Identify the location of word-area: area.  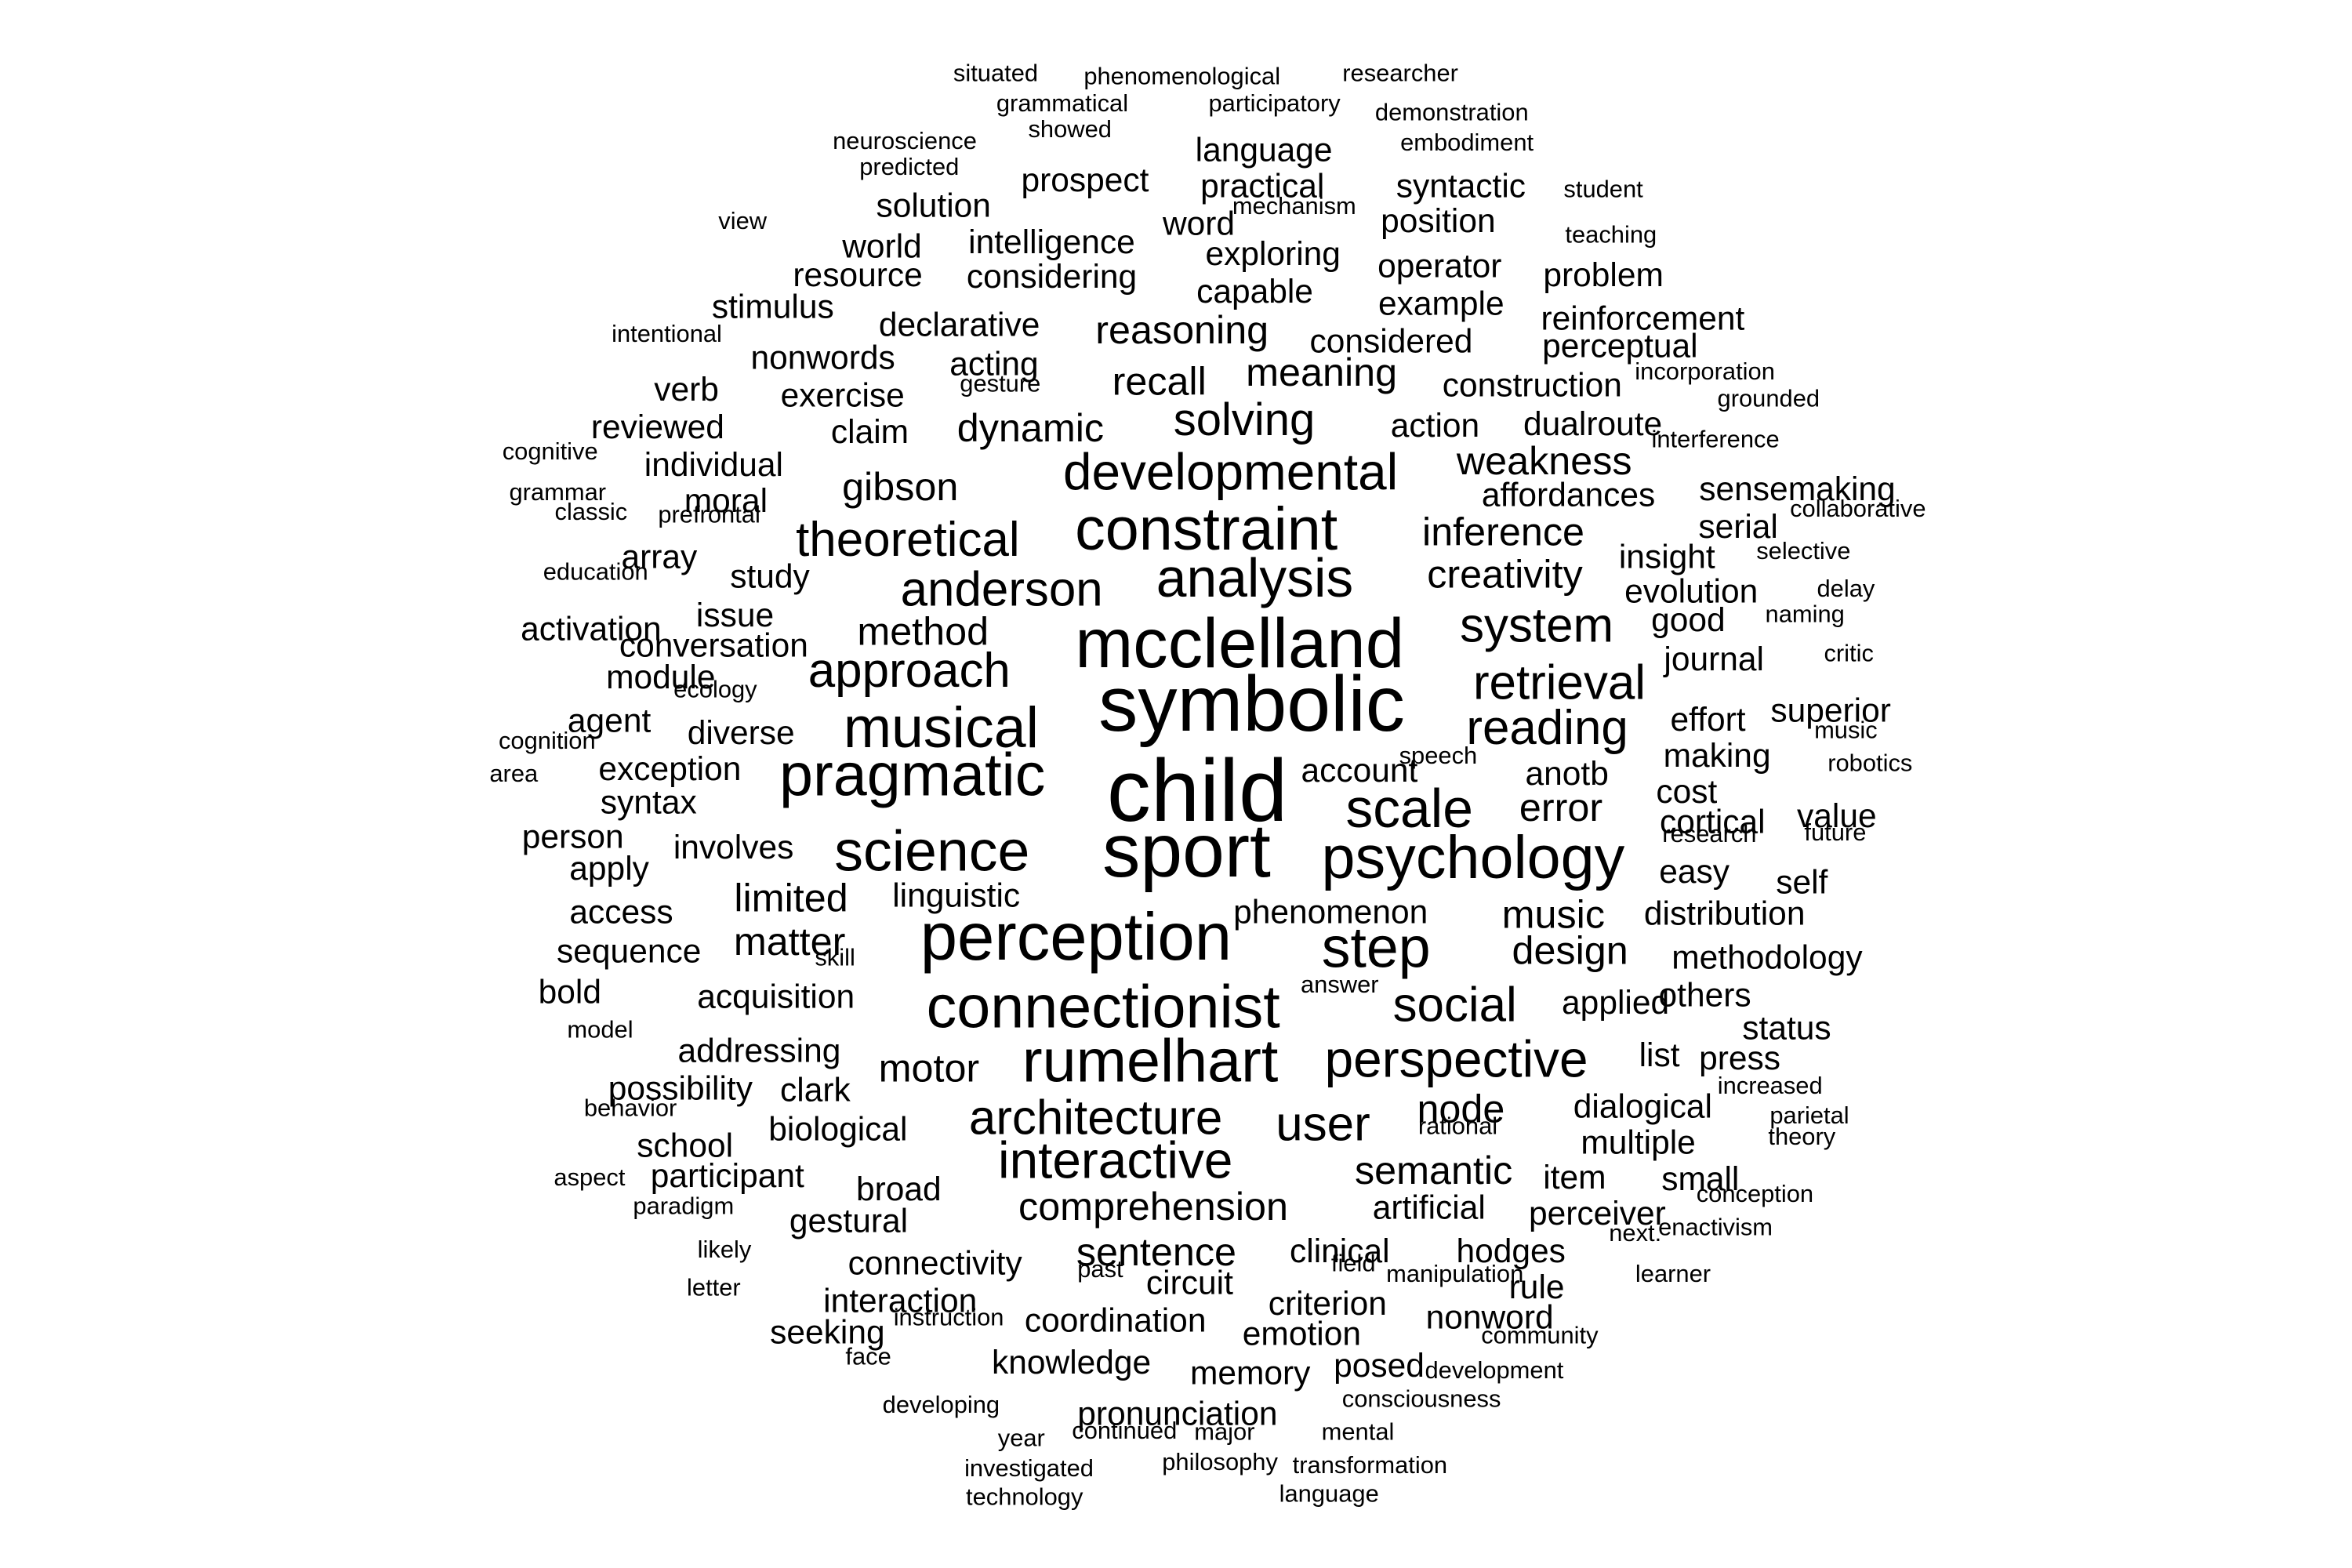
(514, 773).